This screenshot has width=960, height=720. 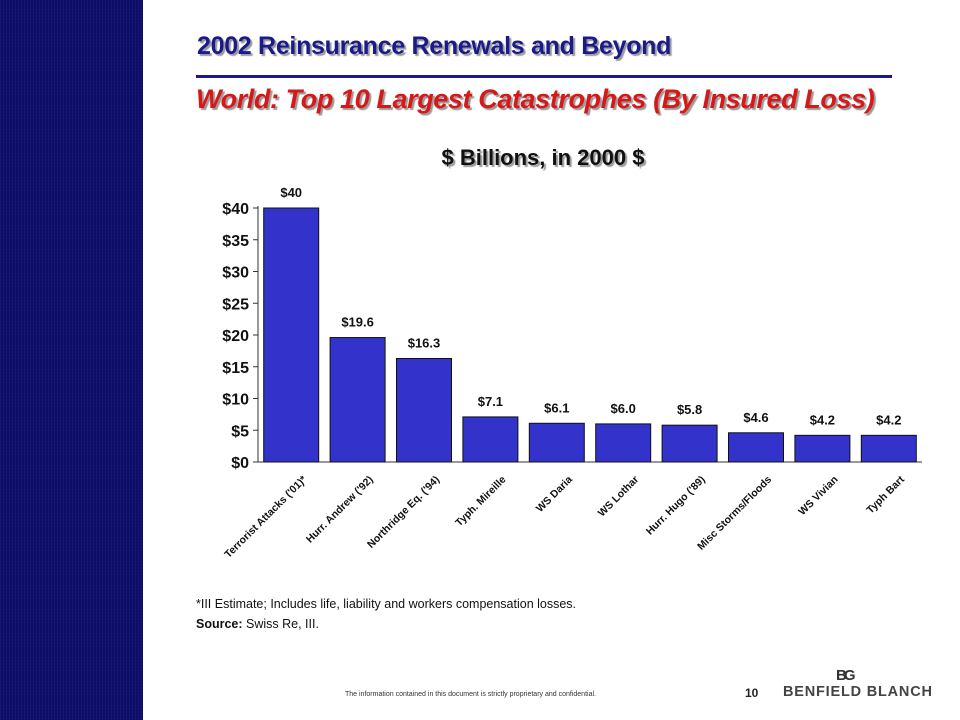 What do you see at coordinates (490, 401) in the screenshot?
I see `data-label: $7.1` at bounding box center [490, 401].